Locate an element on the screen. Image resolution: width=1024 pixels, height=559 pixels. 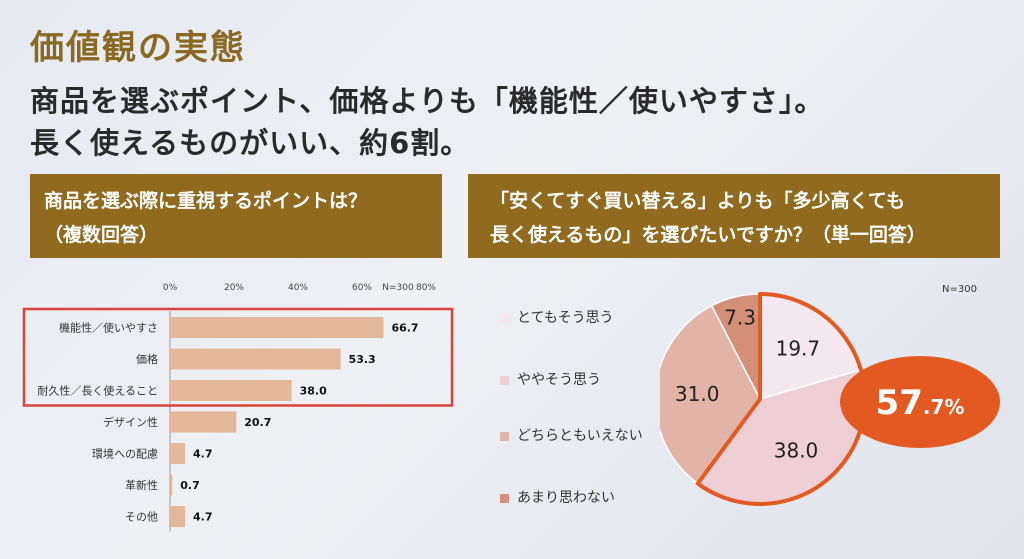
bar-category-label: 耐久性／長く使えること is located at coordinates (97, 391).